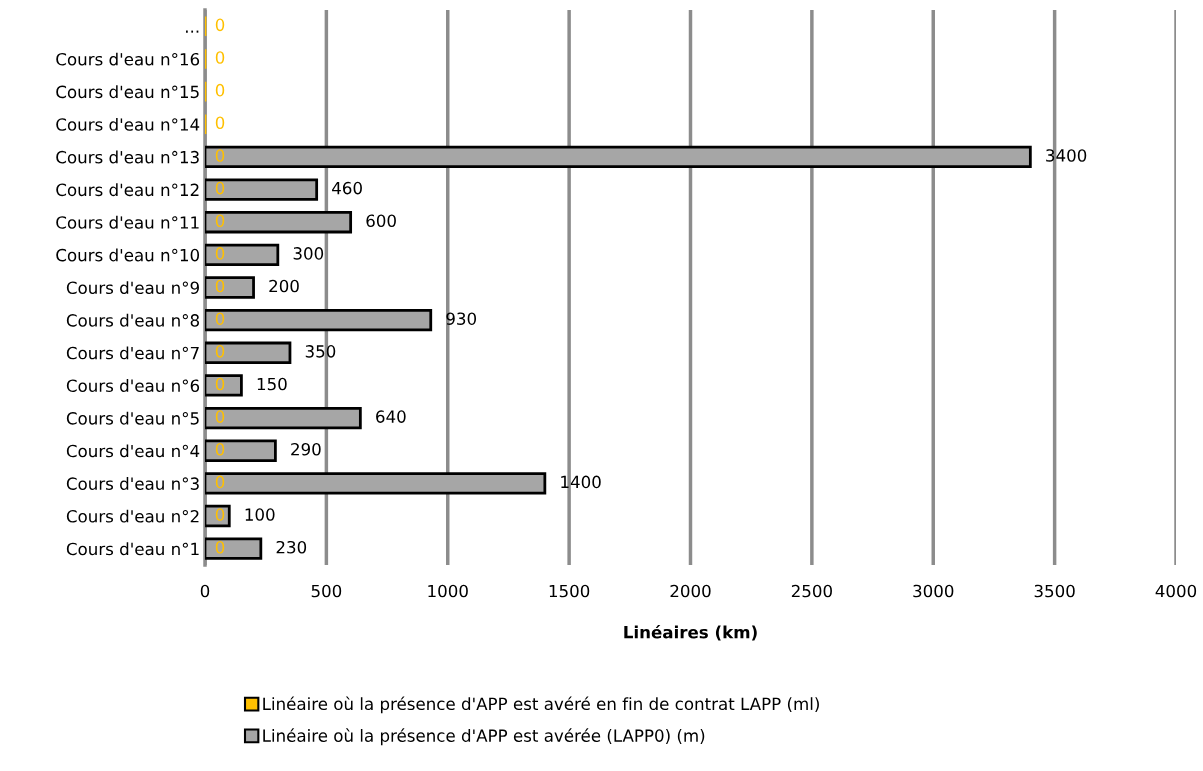  What do you see at coordinates (127, 157) in the screenshot?
I see `y-tick-label: Cours d'eau n°13` at bounding box center [127, 157].